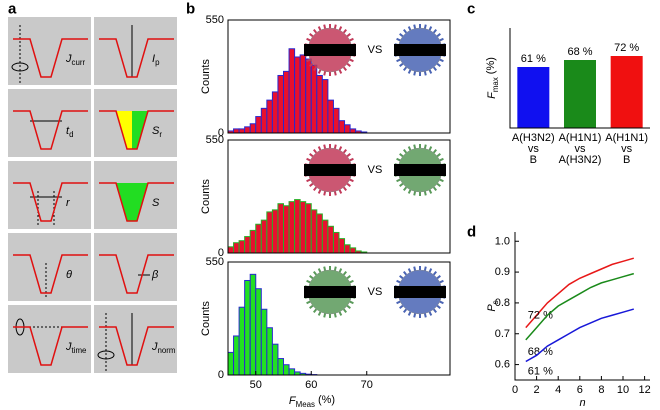 This screenshot has width=660, height=410. What do you see at coordinates (12, 9) in the screenshot?
I see `panel-label: a` at bounding box center [12, 9].